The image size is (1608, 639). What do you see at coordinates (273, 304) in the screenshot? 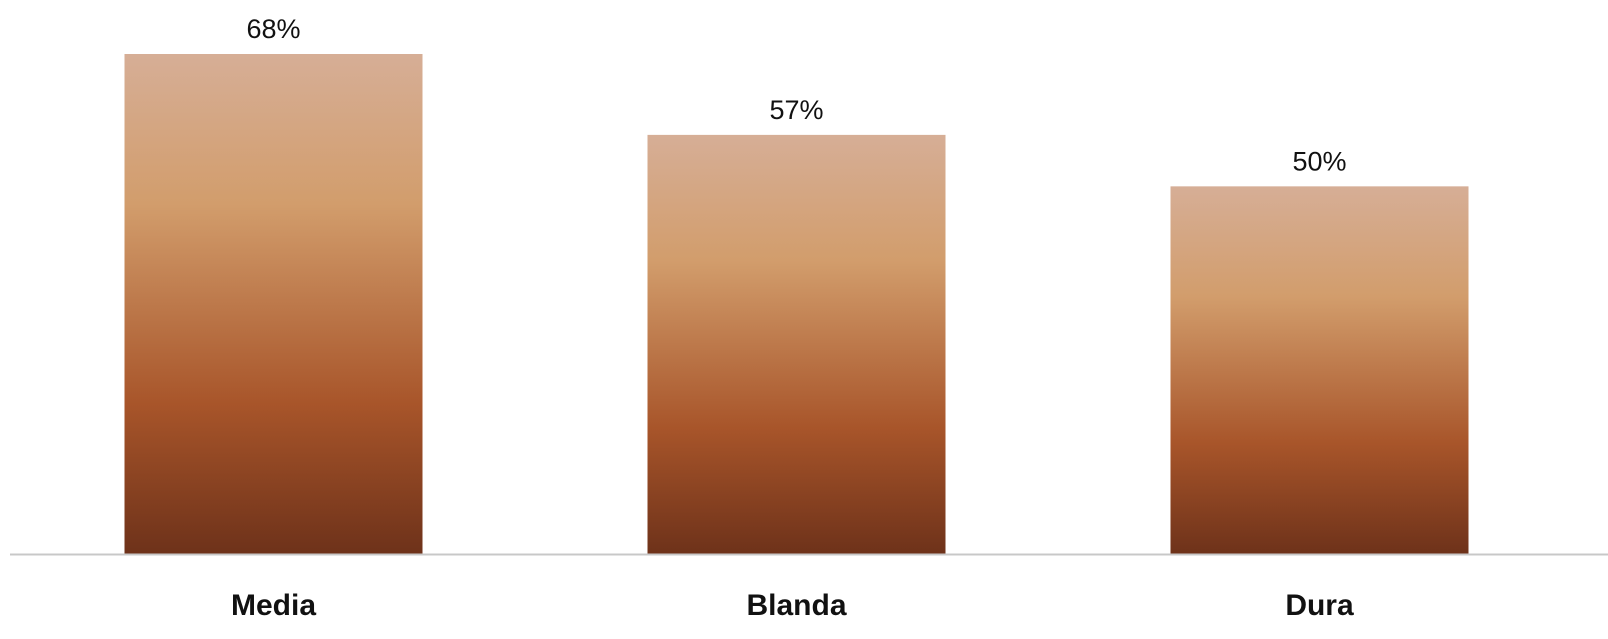
I see `bar-media` at bounding box center [273, 304].